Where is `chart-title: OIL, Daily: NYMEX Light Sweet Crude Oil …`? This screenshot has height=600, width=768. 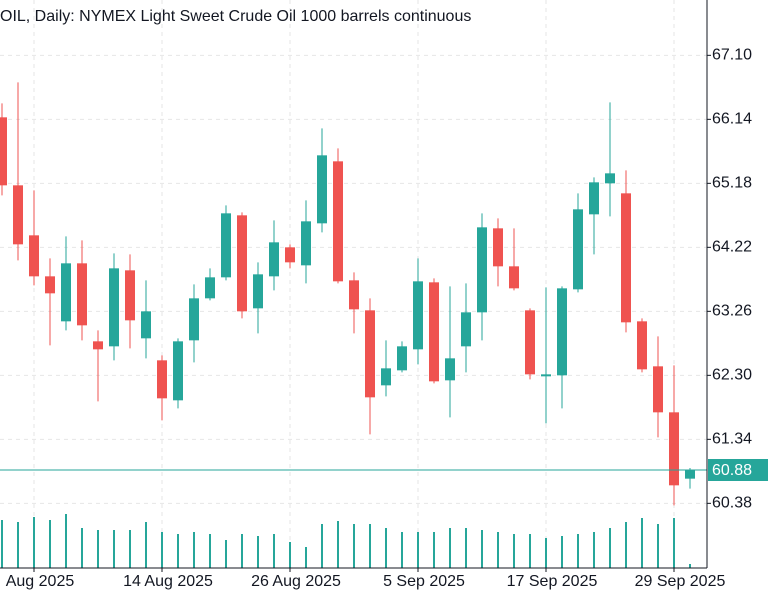 chart-title: OIL, Daily: NYMEX Light Sweet Crude Oil … is located at coordinates (235, 16).